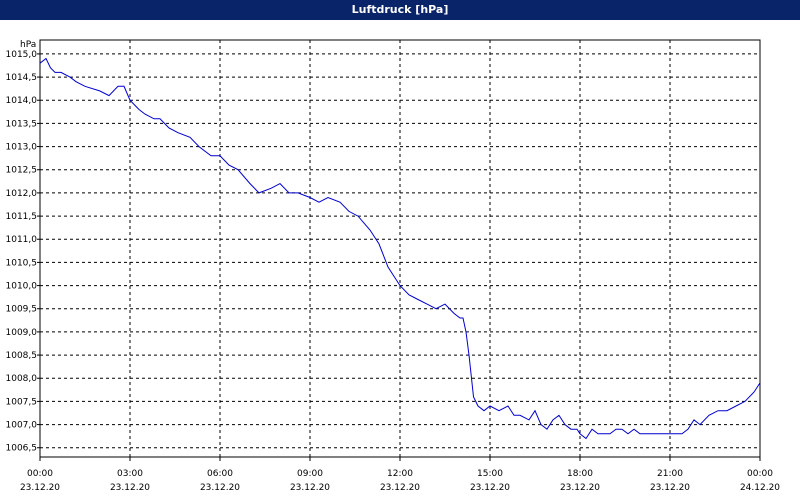 The height and width of the screenshot is (500, 800). I want to click on x-tick-time-label: 03:00, so click(130, 474).